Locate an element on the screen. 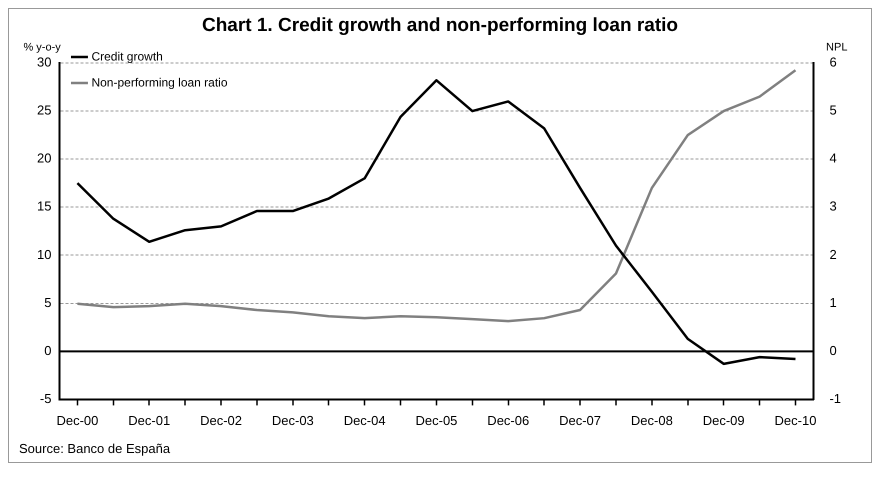  y2-tick-label: -1 is located at coordinates (835, 398).